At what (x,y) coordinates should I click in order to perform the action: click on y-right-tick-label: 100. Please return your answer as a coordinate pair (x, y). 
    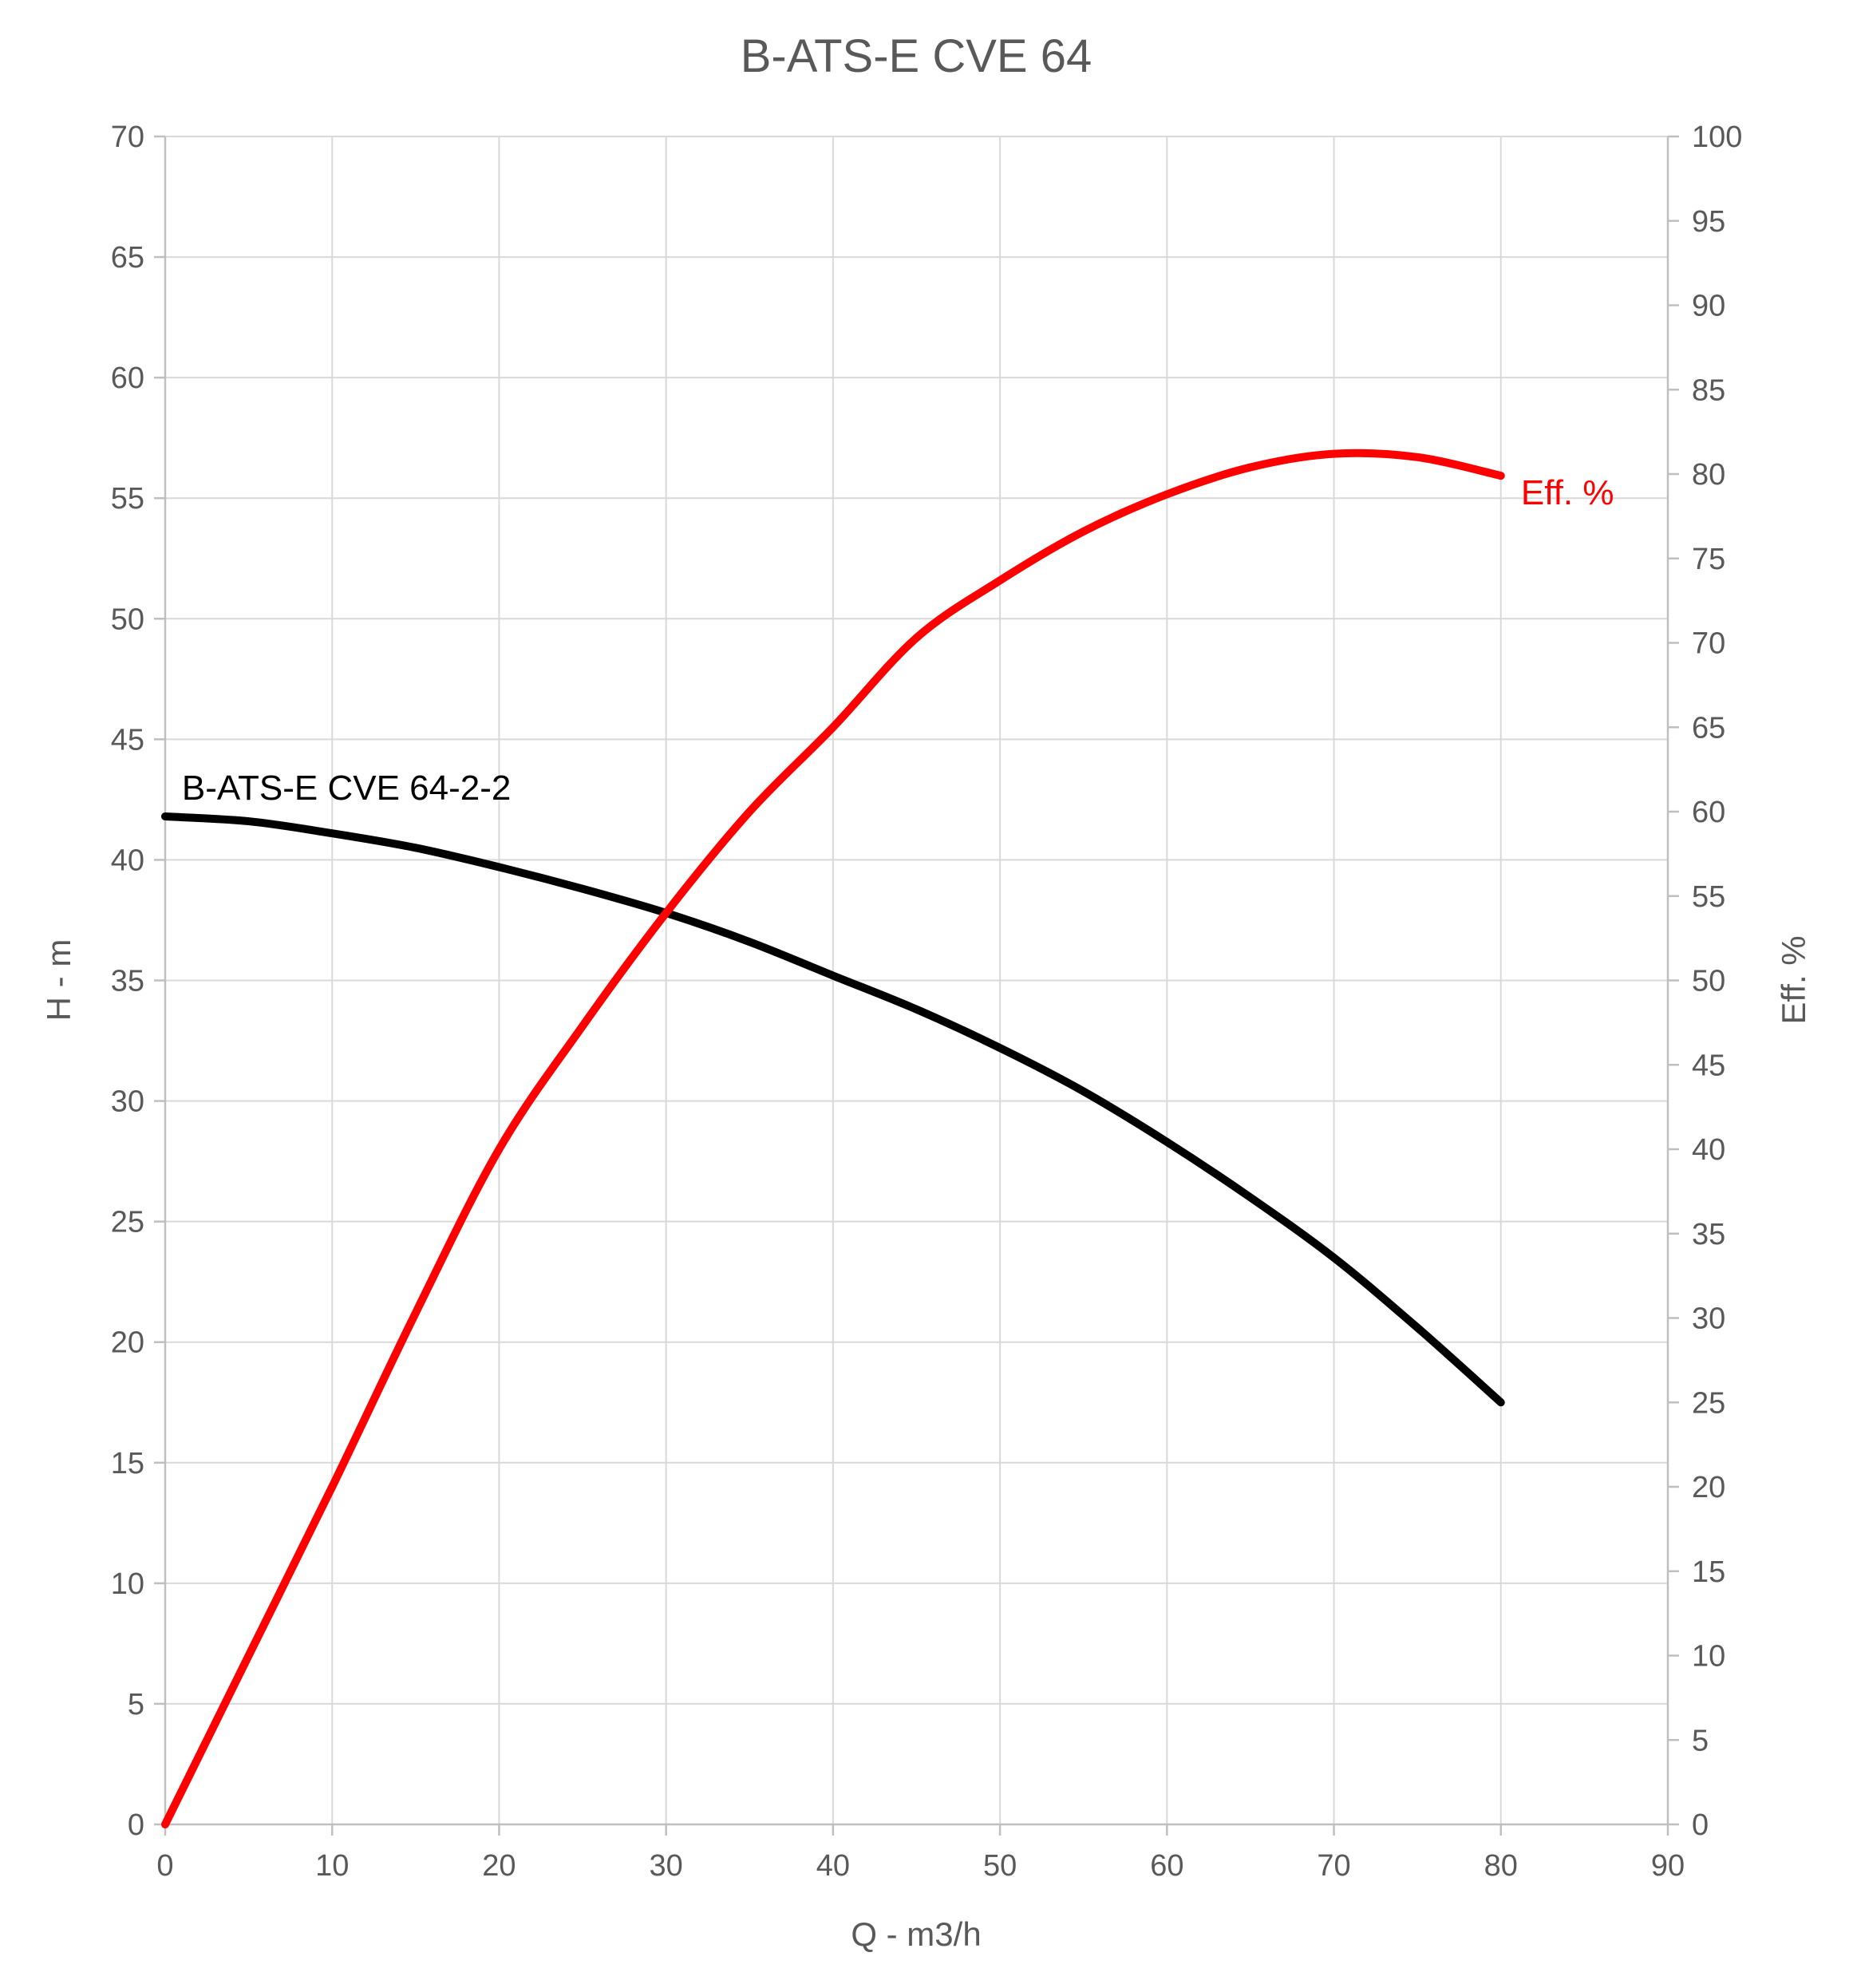
    Looking at the image, I should click on (1717, 137).